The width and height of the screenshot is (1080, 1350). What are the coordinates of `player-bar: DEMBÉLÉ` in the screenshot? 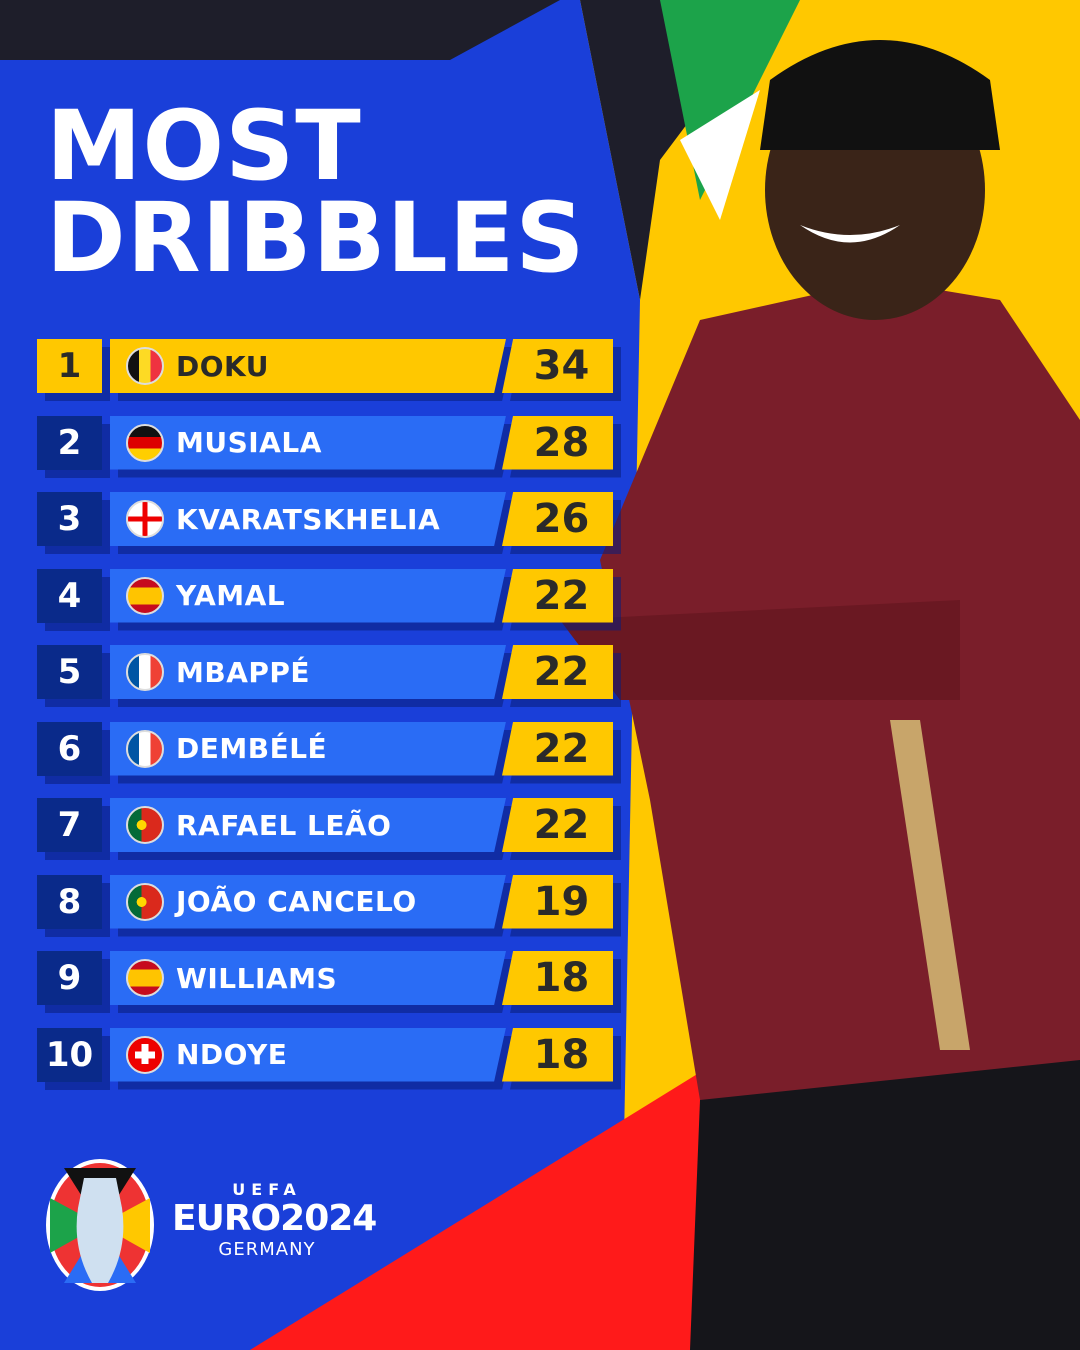 It's located at (308, 748).